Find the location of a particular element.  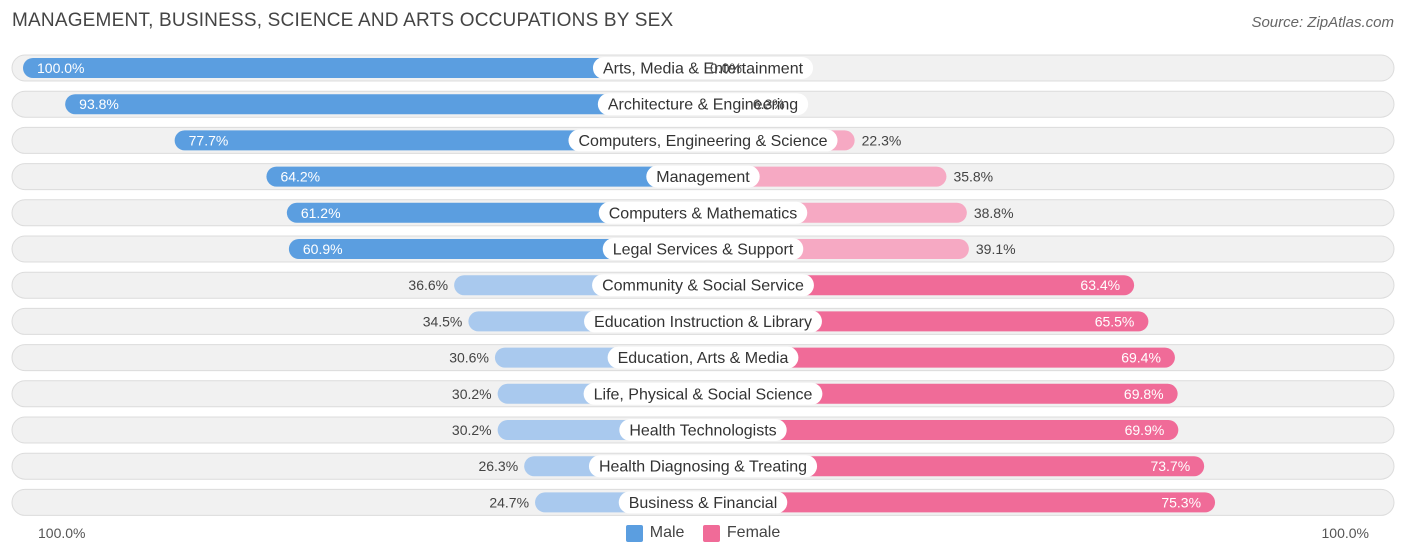

category-label-health-diagnosing-treating: Health Diagnosing & Treating is located at coordinates (703, 467).